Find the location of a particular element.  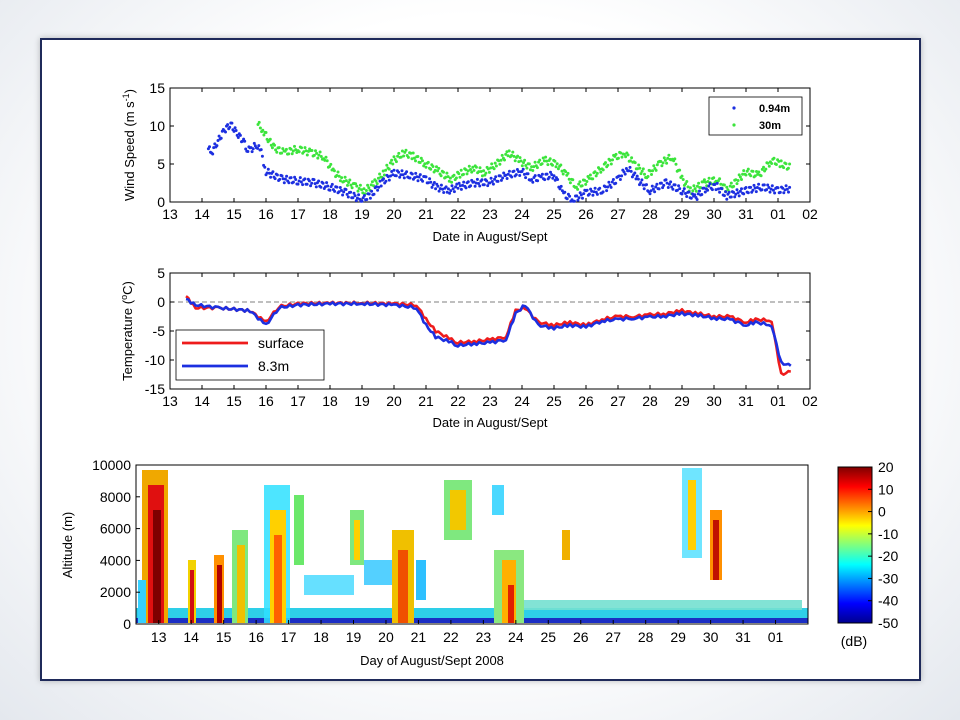

heatmap-column-14-core is located at coordinates (192, 596).